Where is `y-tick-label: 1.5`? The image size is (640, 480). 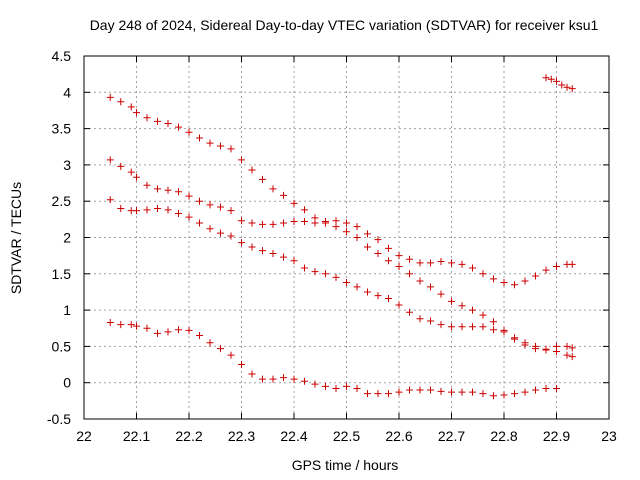 y-tick-label: 1.5 is located at coordinates (62, 274).